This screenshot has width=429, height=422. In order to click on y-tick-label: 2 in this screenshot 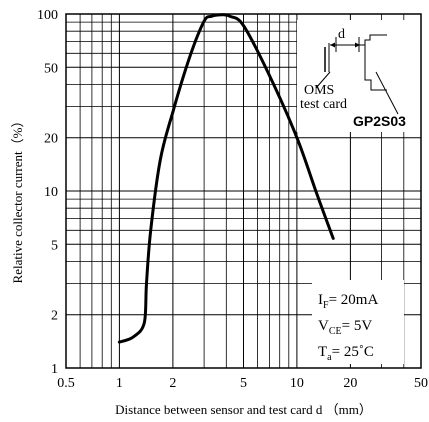, I will do `click(54, 316)`.